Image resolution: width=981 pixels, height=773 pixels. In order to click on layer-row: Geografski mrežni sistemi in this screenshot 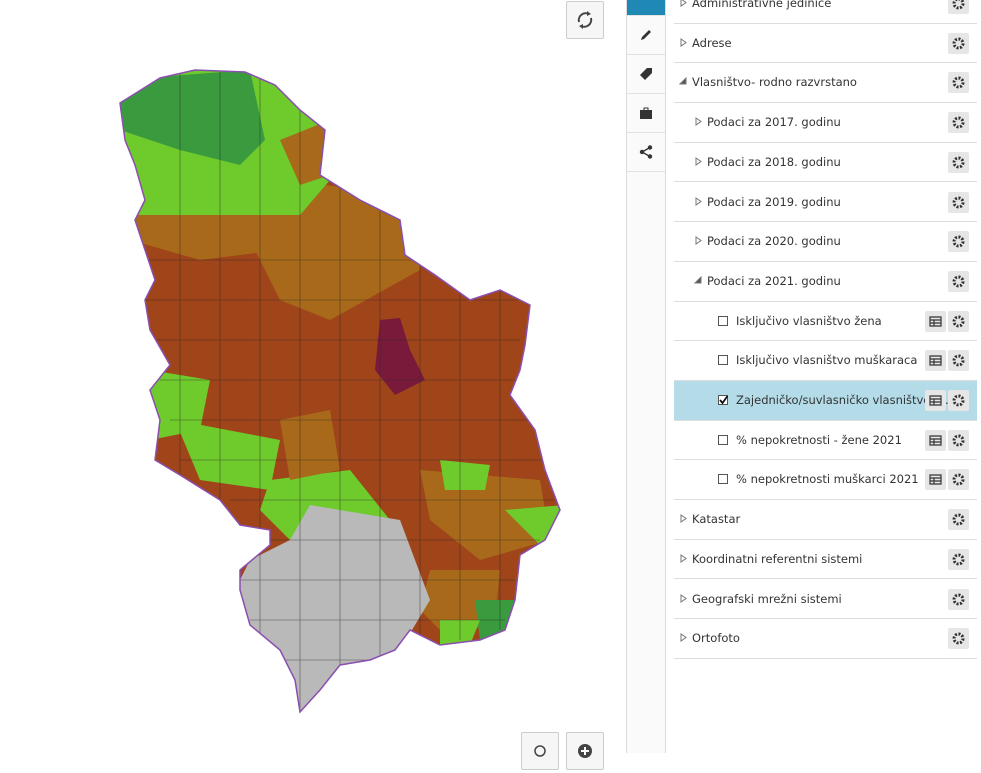, I will do `click(825, 600)`.